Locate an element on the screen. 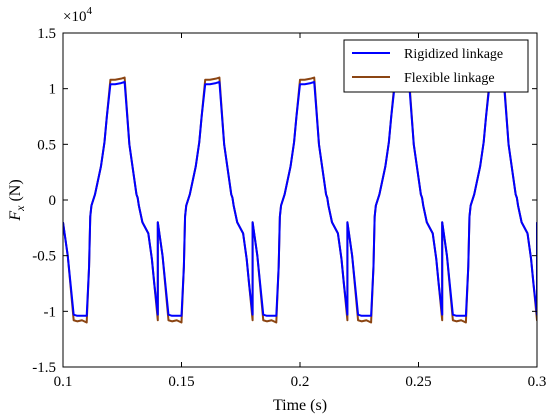  y-tick-label: 0 is located at coordinates (53, 201).